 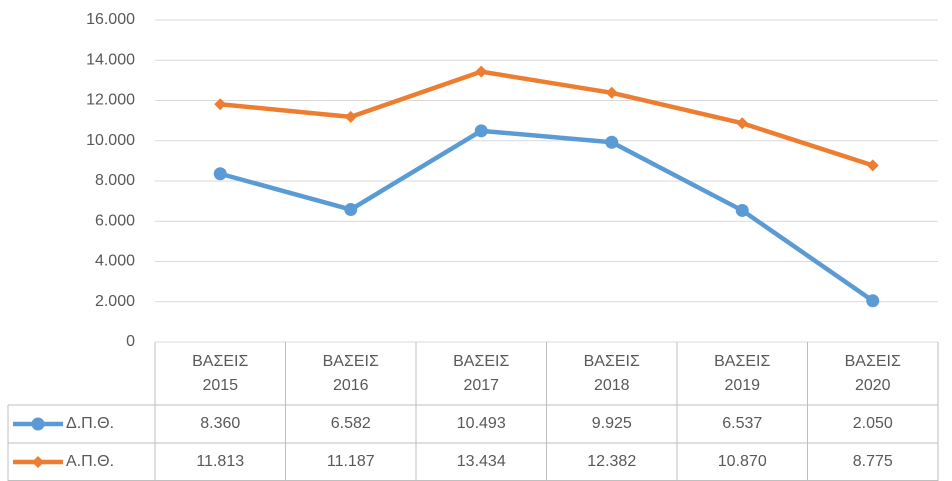 What do you see at coordinates (873, 461) in the screenshot?
I see `table-value: 8.775` at bounding box center [873, 461].